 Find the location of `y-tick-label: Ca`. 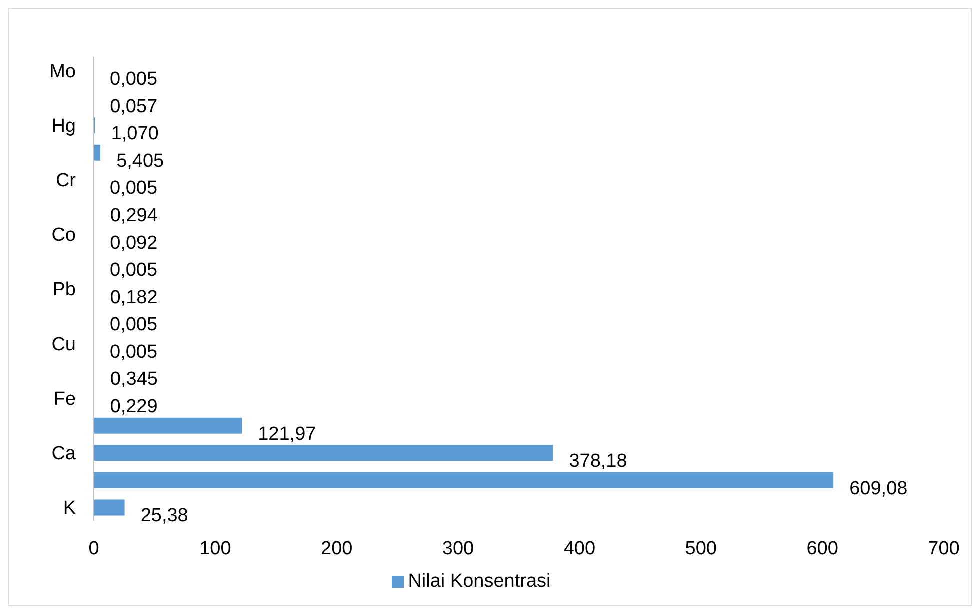

y-tick-label: Ca is located at coordinates (64, 454).